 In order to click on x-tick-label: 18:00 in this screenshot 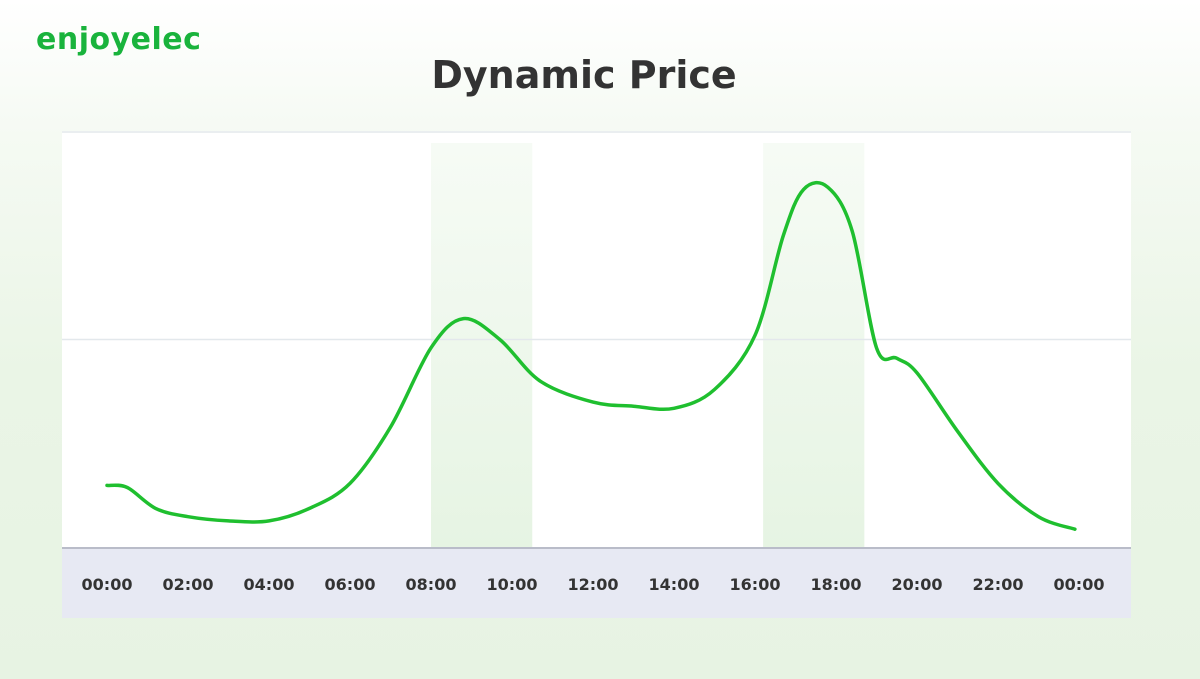, I will do `click(836, 584)`.